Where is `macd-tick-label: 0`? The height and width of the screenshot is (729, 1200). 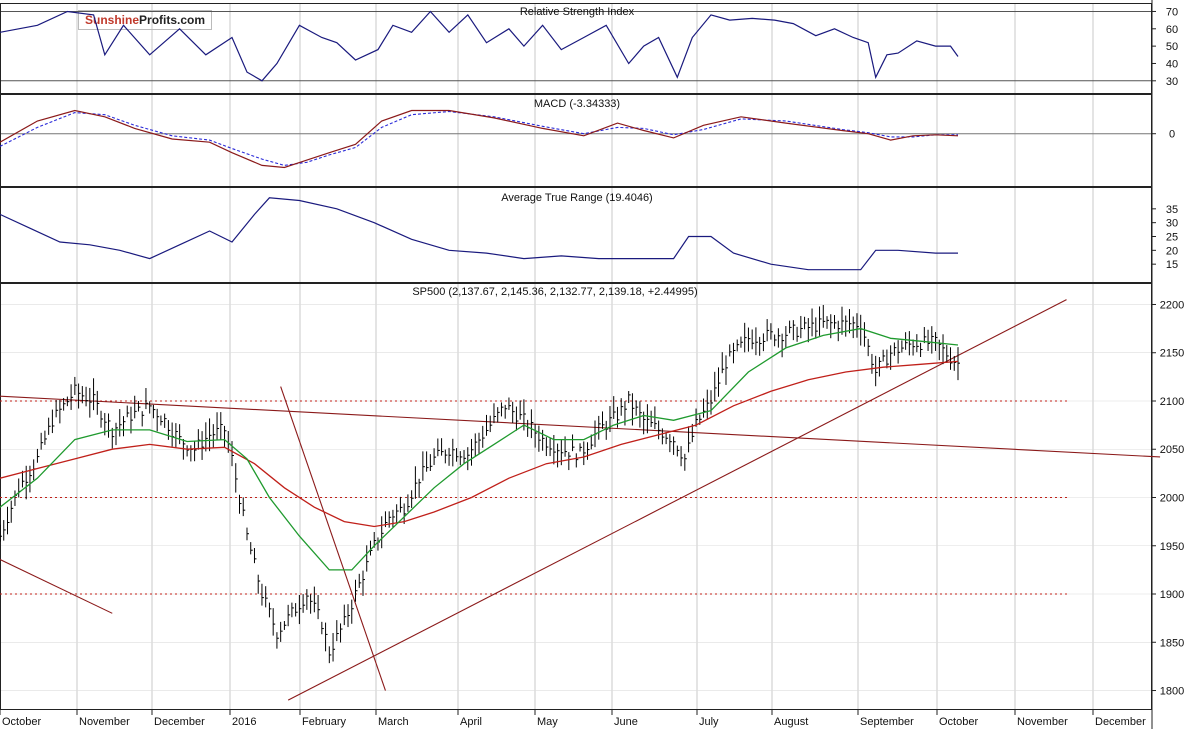
macd-tick-label: 0 is located at coordinates (1172, 135).